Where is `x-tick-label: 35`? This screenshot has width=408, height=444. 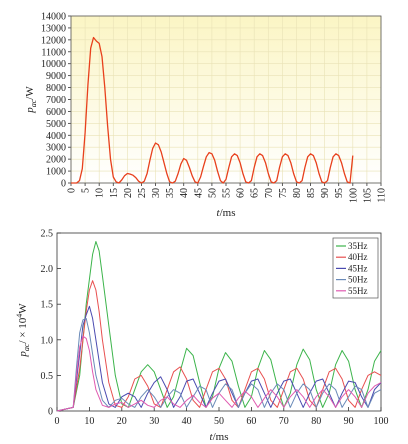 x-tick-label: 35 is located at coordinates (170, 193).